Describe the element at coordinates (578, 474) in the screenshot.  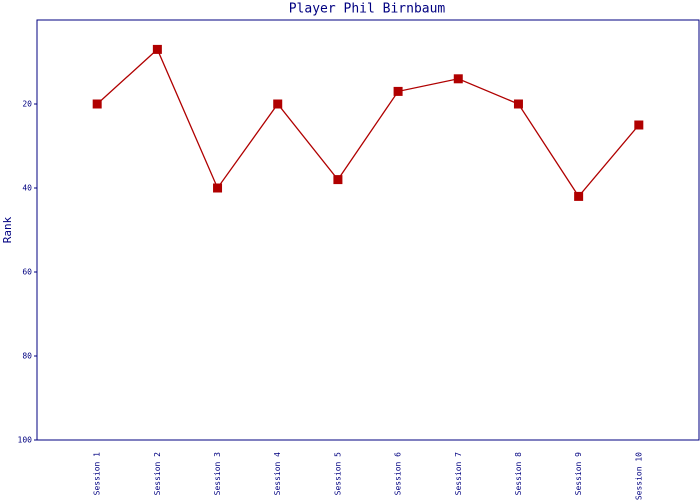
I see `x-tick-label: Session 9` at that location.